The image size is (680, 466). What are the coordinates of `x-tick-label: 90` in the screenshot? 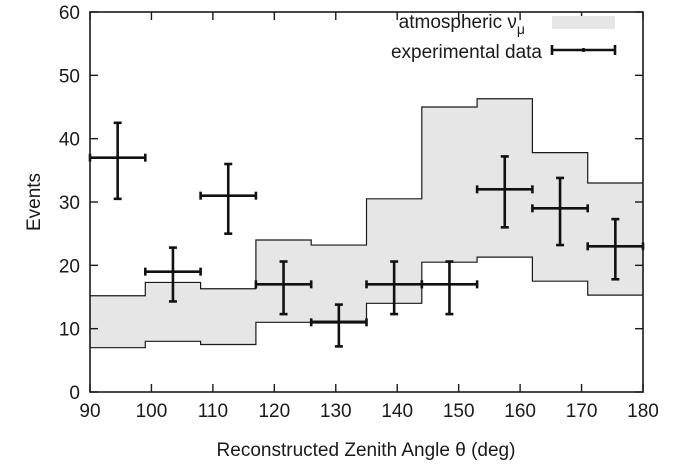 It's located at (89, 411).